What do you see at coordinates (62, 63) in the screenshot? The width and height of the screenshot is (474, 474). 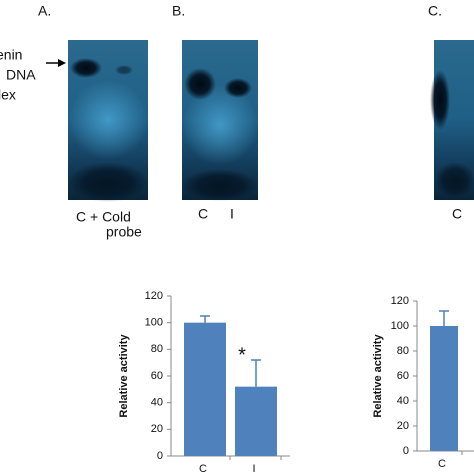 I see `arrow-head` at bounding box center [62, 63].